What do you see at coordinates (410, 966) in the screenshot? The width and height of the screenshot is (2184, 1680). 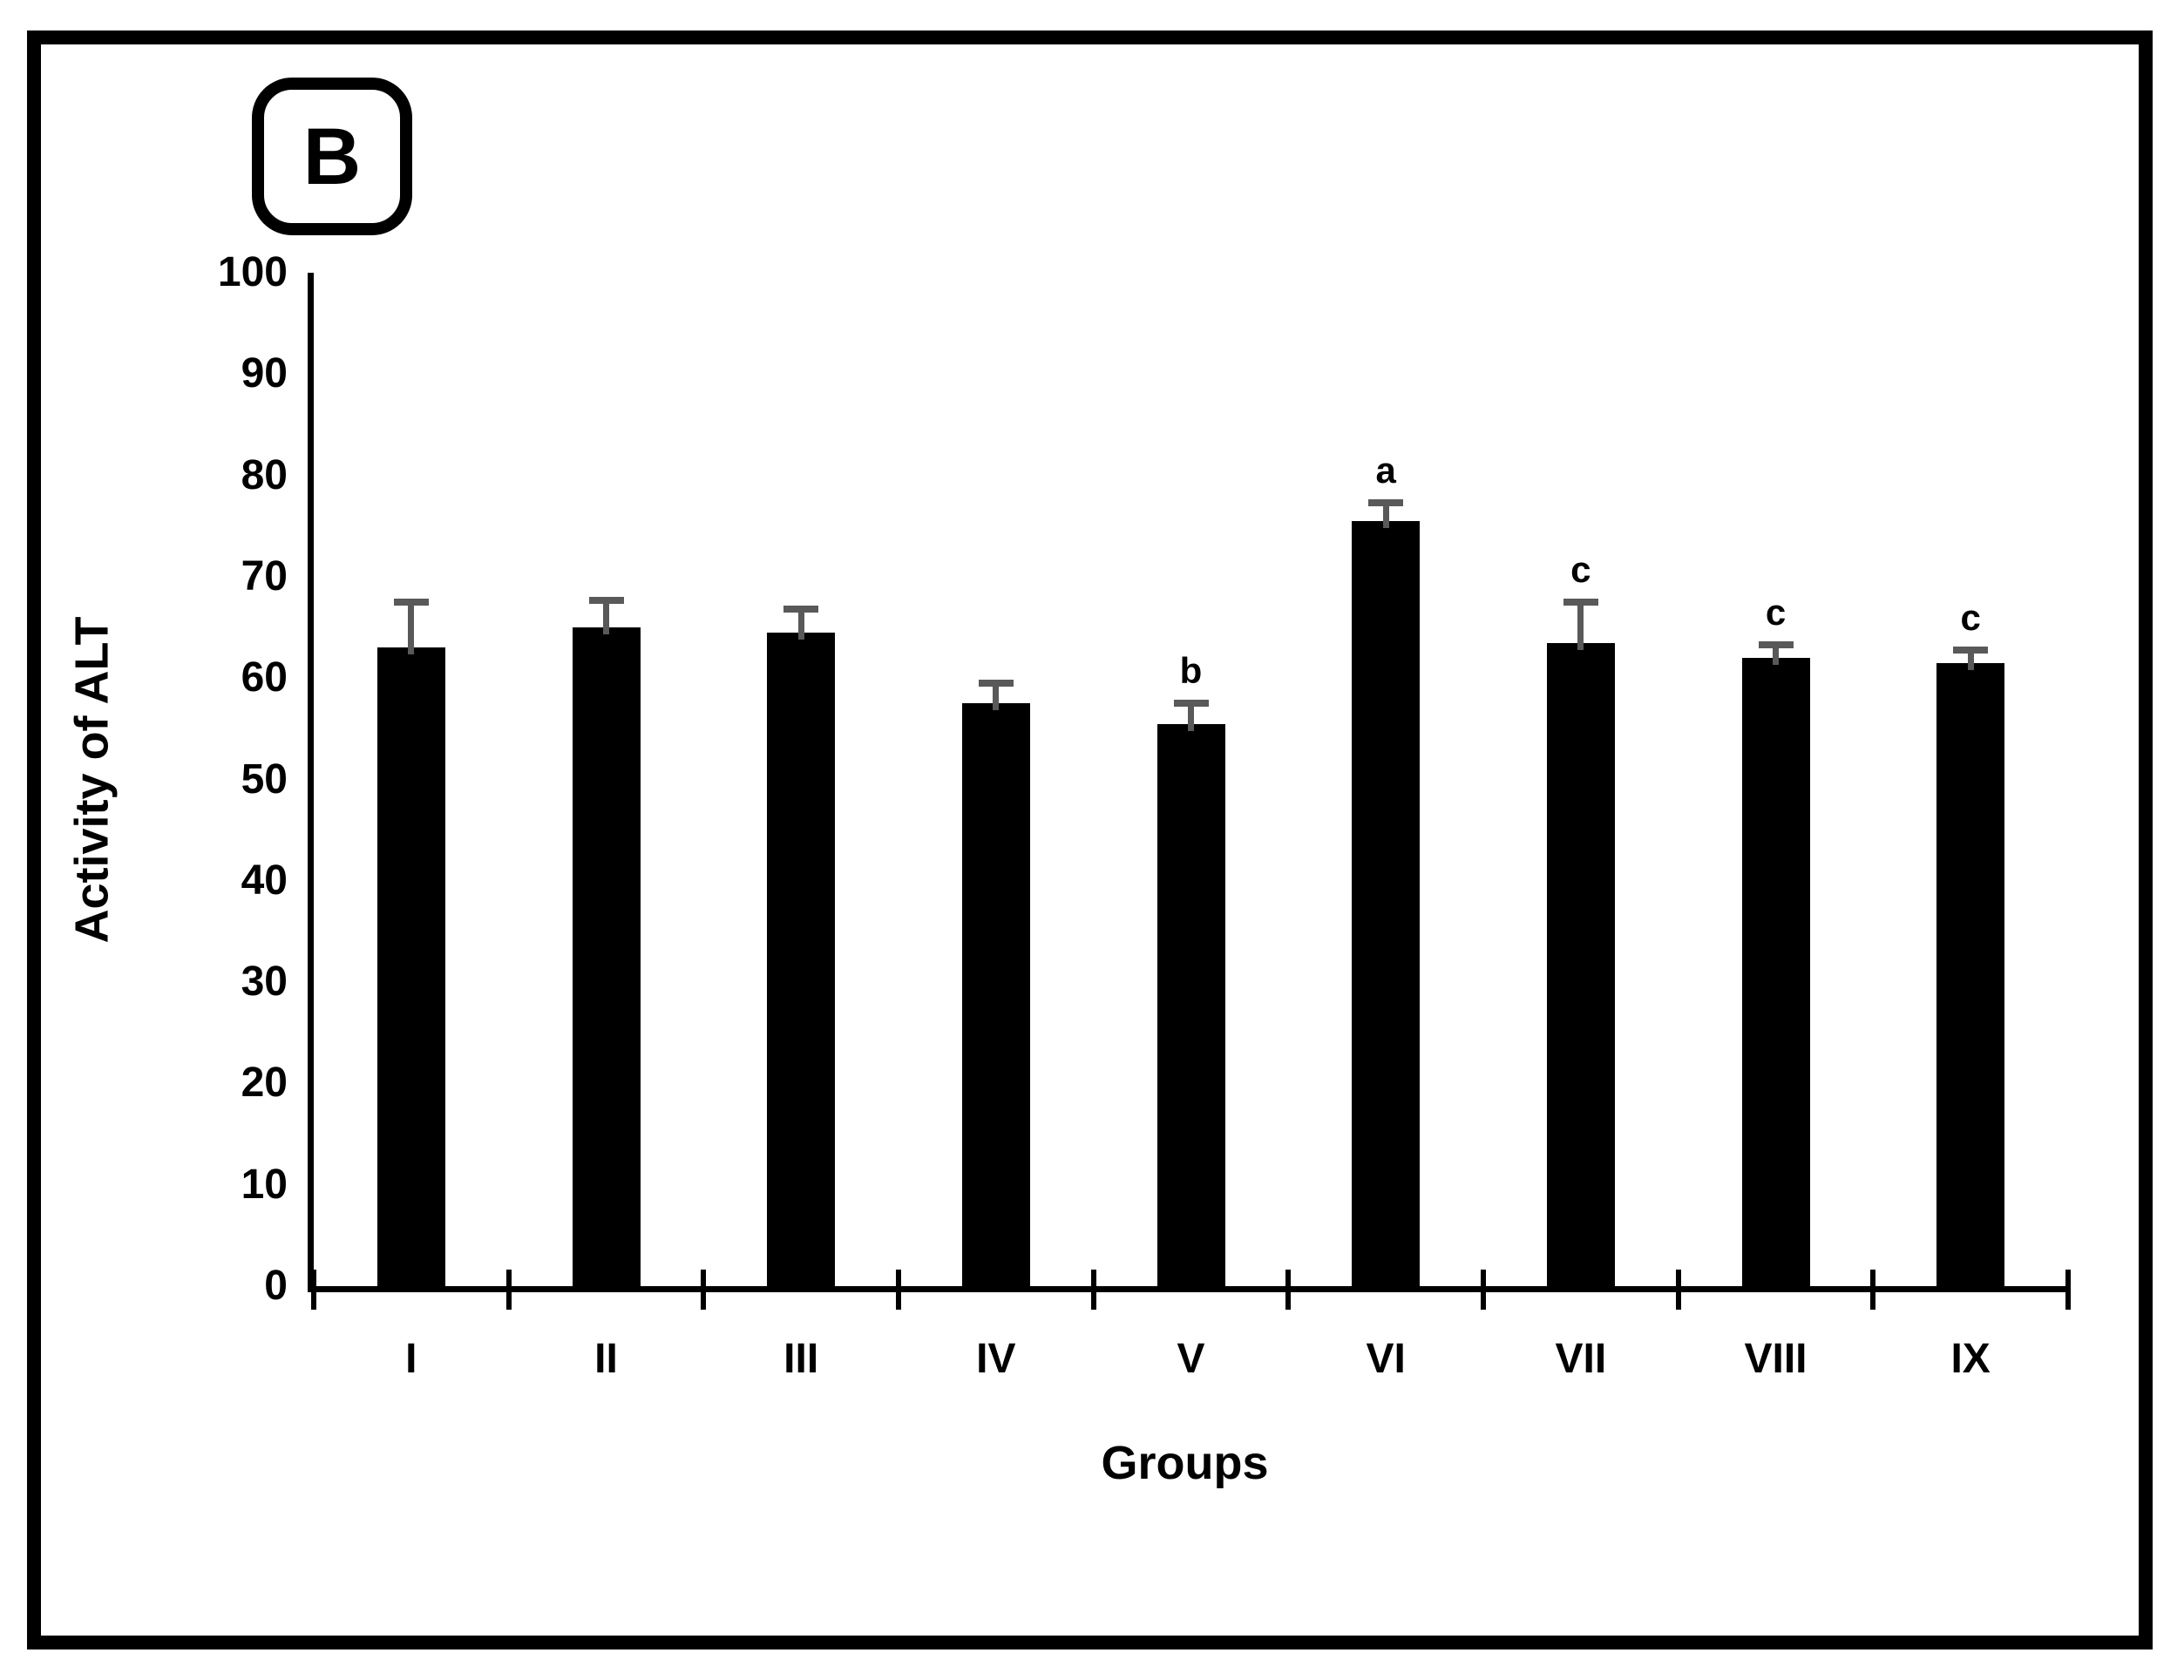 I see `bar-group-I` at bounding box center [410, 966].